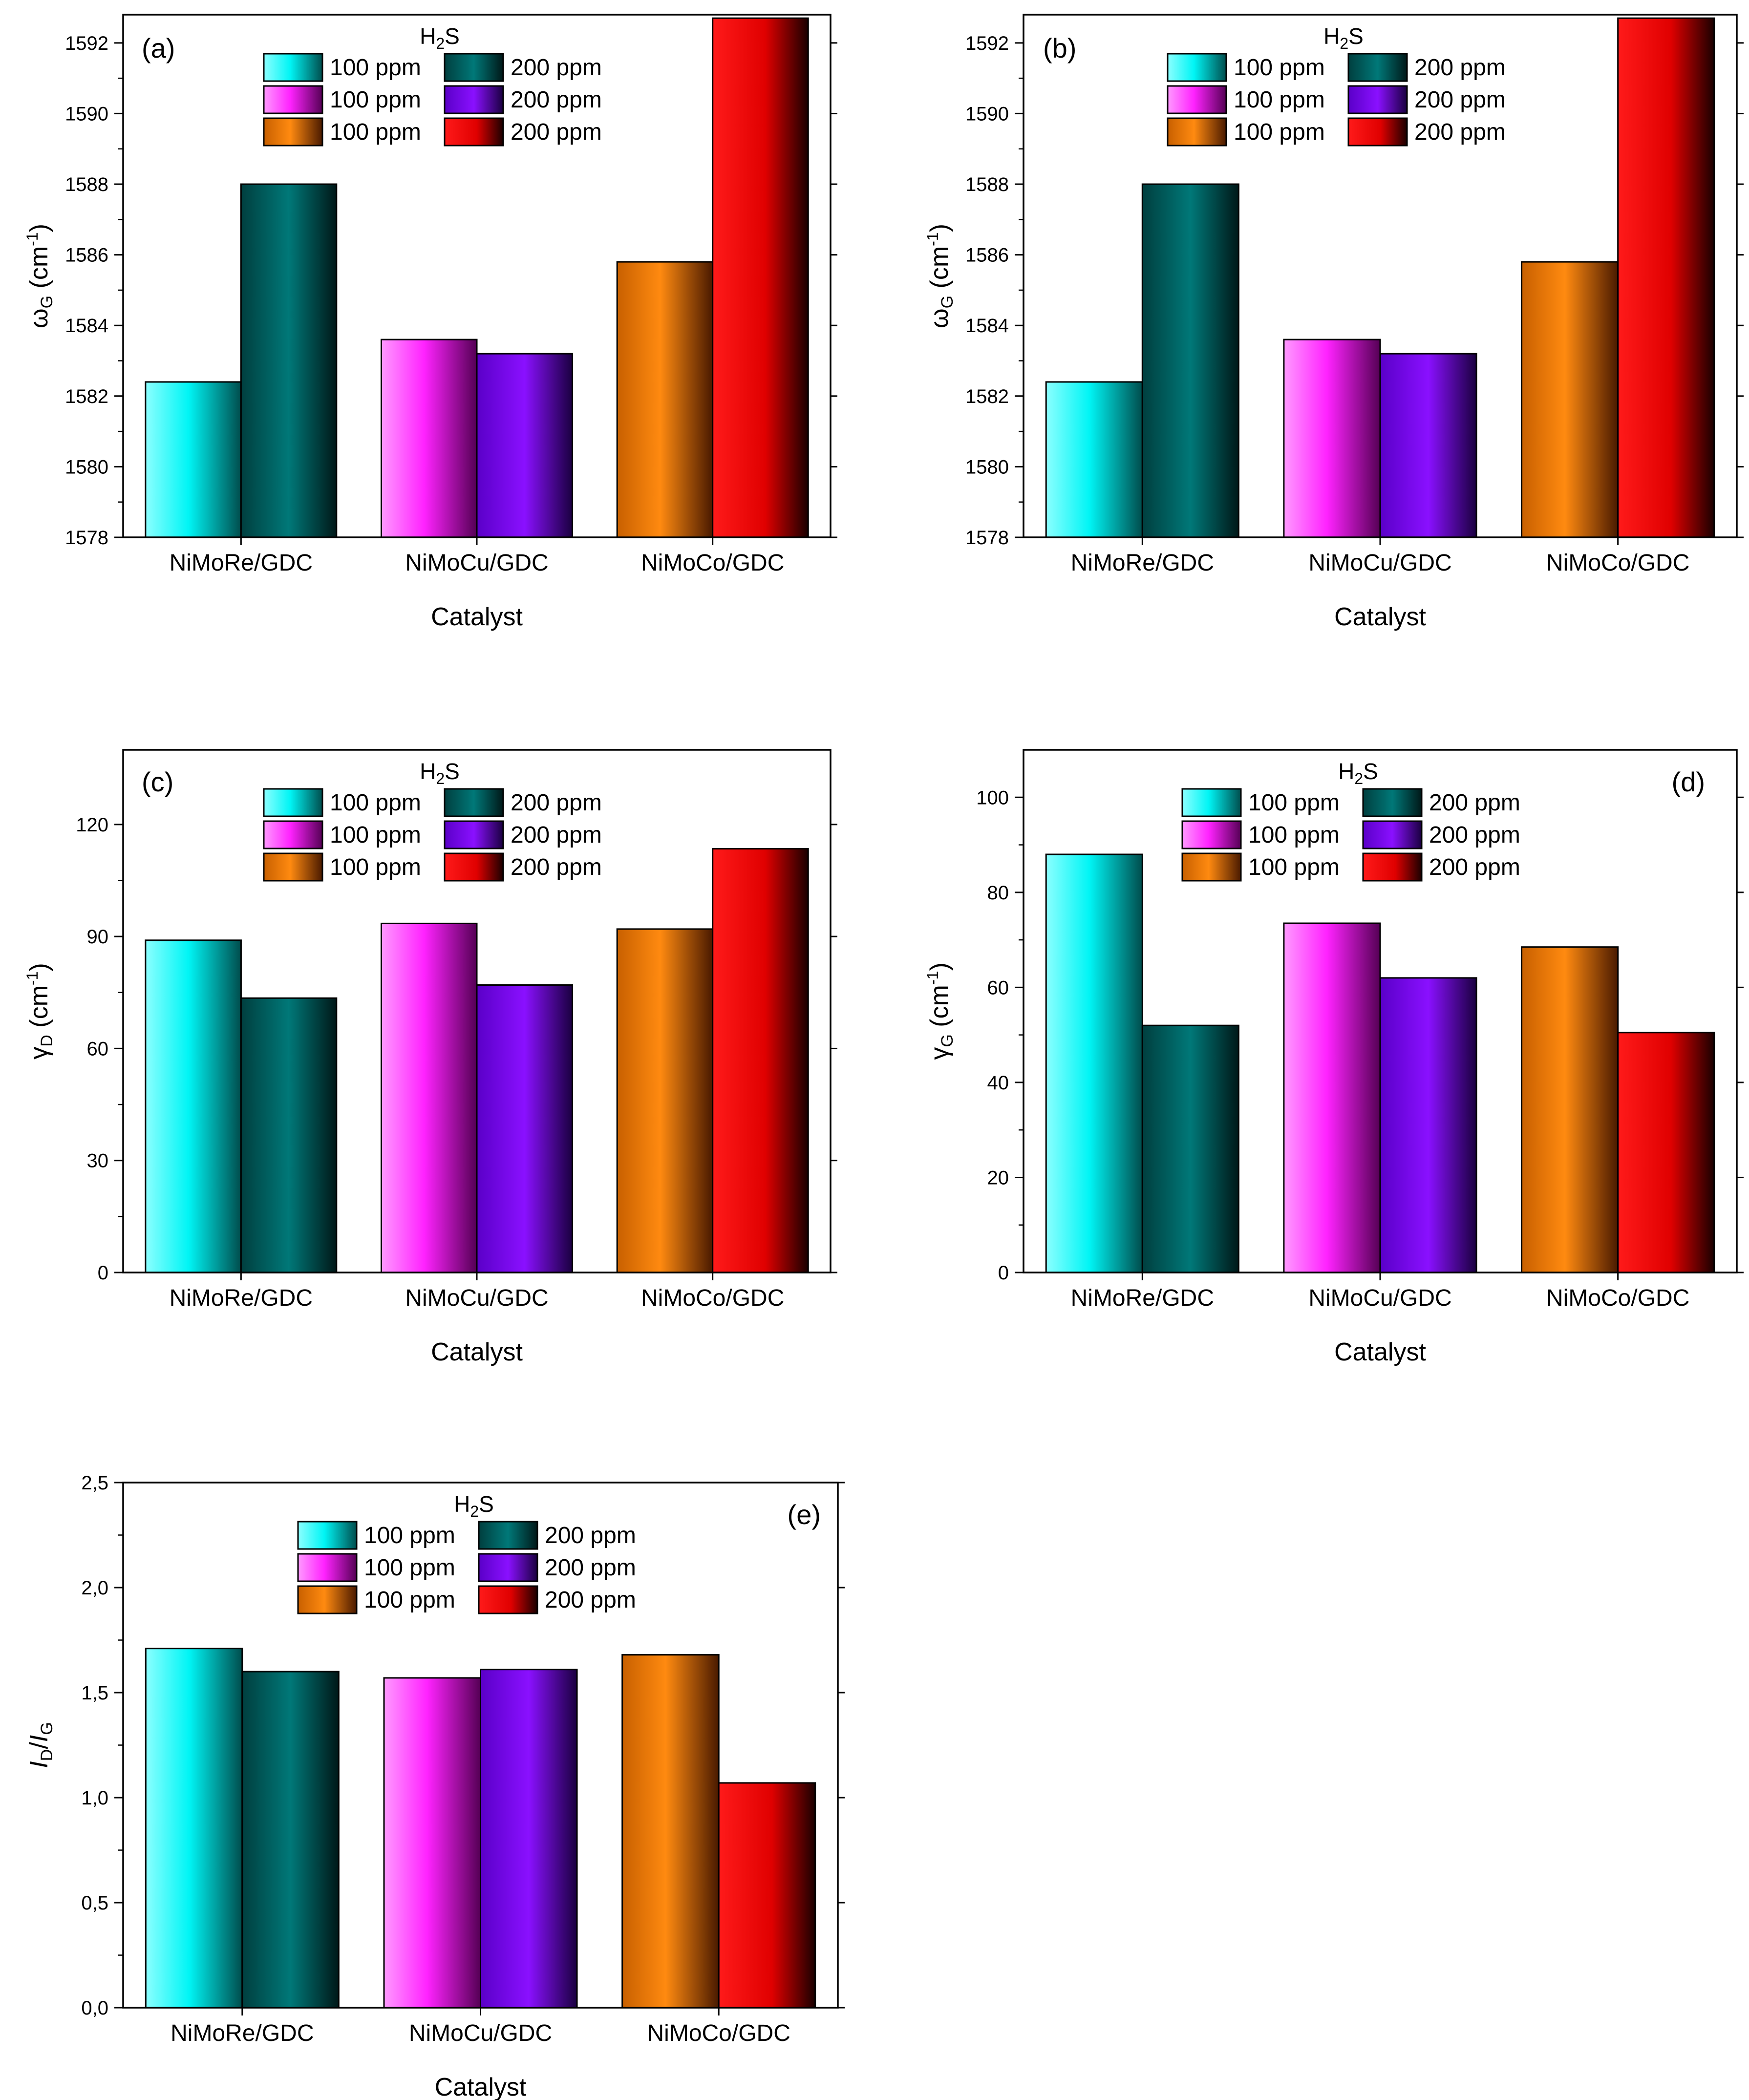 This screenshot has width=1749, height=2100. What do you see at coordinates (987, 326) in the screenshot?
I see `y-tick-label: 1584` at bounding box center [987, 326].